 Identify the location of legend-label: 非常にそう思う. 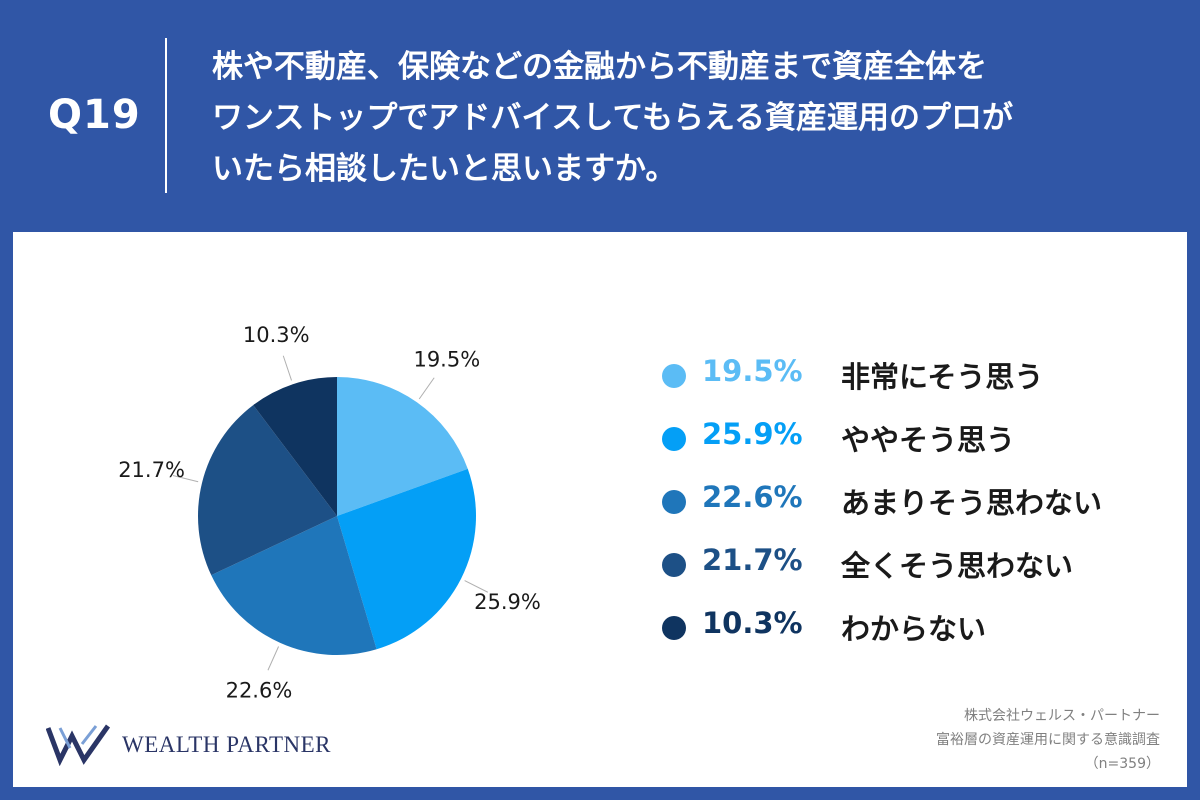
(942, 377).